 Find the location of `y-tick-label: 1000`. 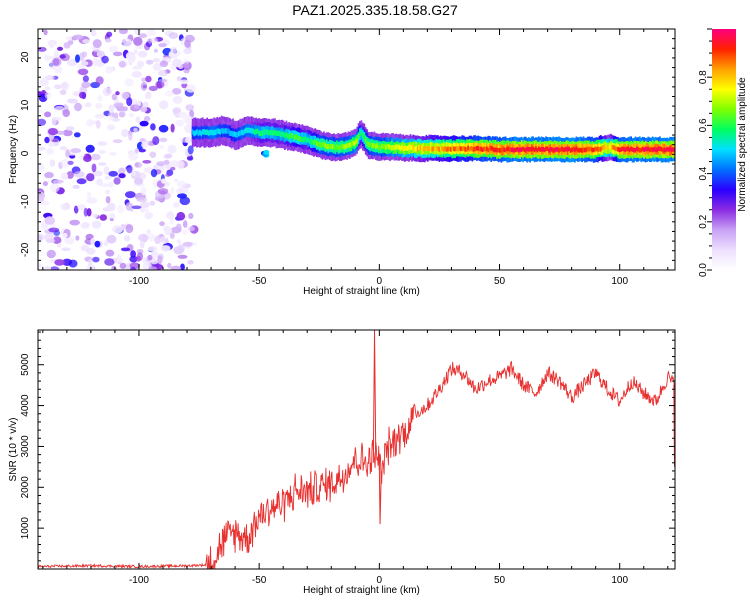

y-tick-label: 1000 is located at coordinates (25, 528).